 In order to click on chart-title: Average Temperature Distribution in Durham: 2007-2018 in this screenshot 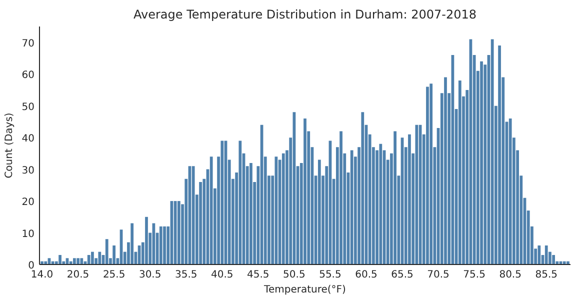, I will do `click(305, 15)`.